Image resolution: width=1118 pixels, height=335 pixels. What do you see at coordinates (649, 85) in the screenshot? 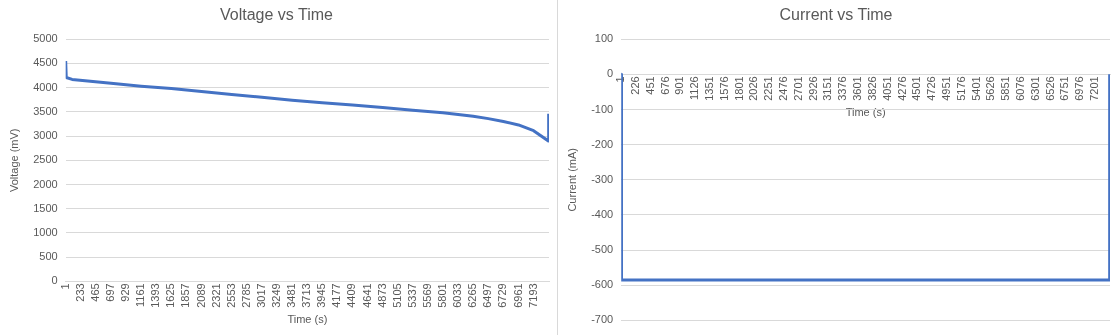
I see `x-tick-label: 451` at bounding box center [649, 85].